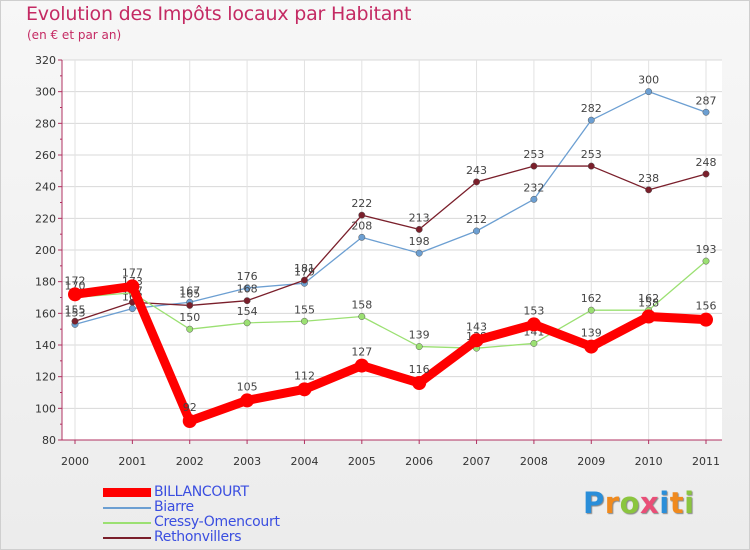 This screenshot has height=550, width=750. Describe the element at coordinates (132, 461) in the screenshot. I see `x-tick-label: 2001` at that location.